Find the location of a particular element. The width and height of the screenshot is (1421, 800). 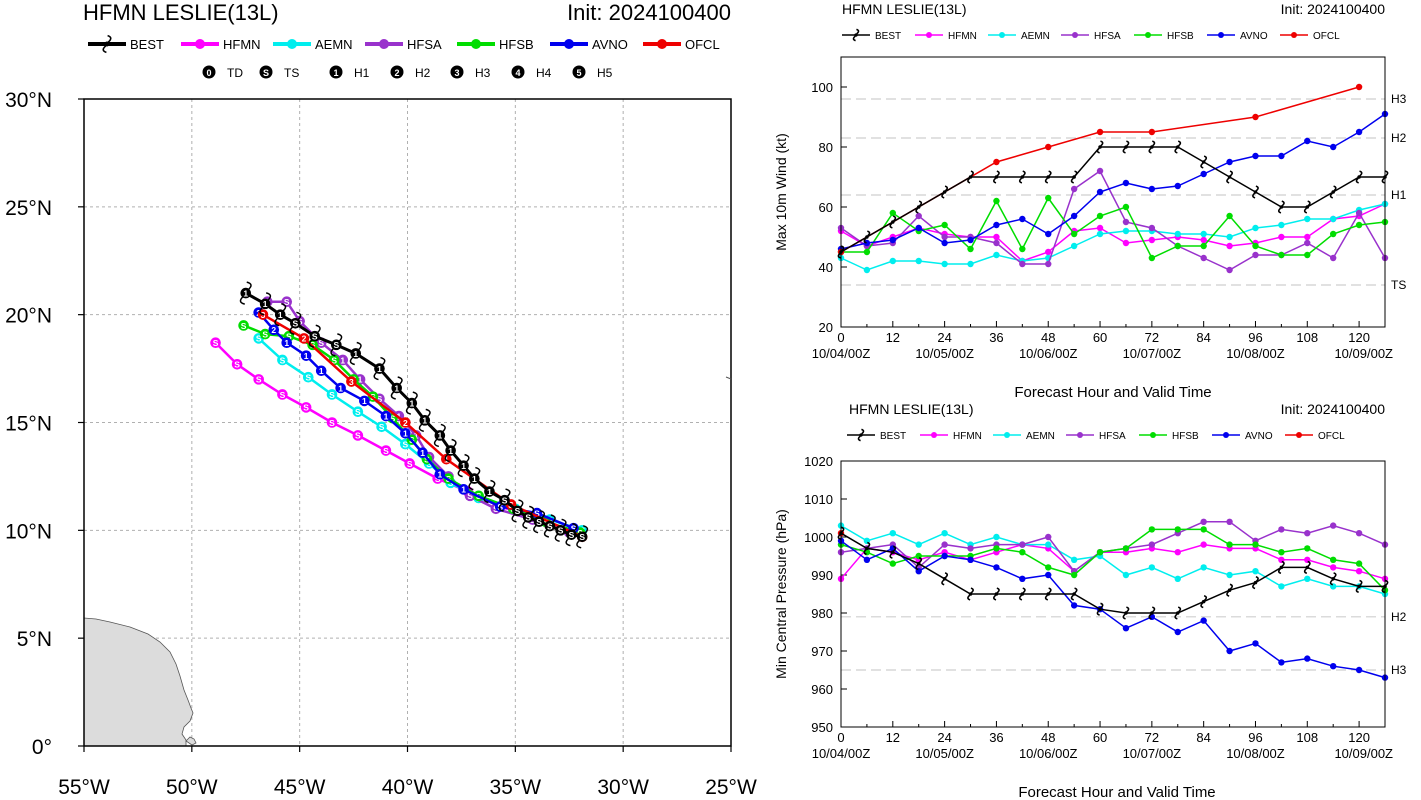

threshold-label-h1: H1 is located at coordinates (1399, 195).